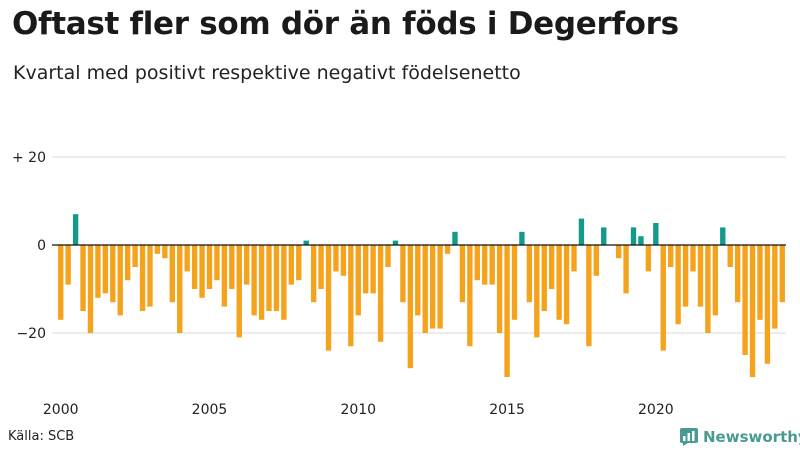  What do you see at coordinates (751, 437) in the screenshot?
I see `newsworthy-logo-text: Newsworthy` at bounding box center [751, 437].